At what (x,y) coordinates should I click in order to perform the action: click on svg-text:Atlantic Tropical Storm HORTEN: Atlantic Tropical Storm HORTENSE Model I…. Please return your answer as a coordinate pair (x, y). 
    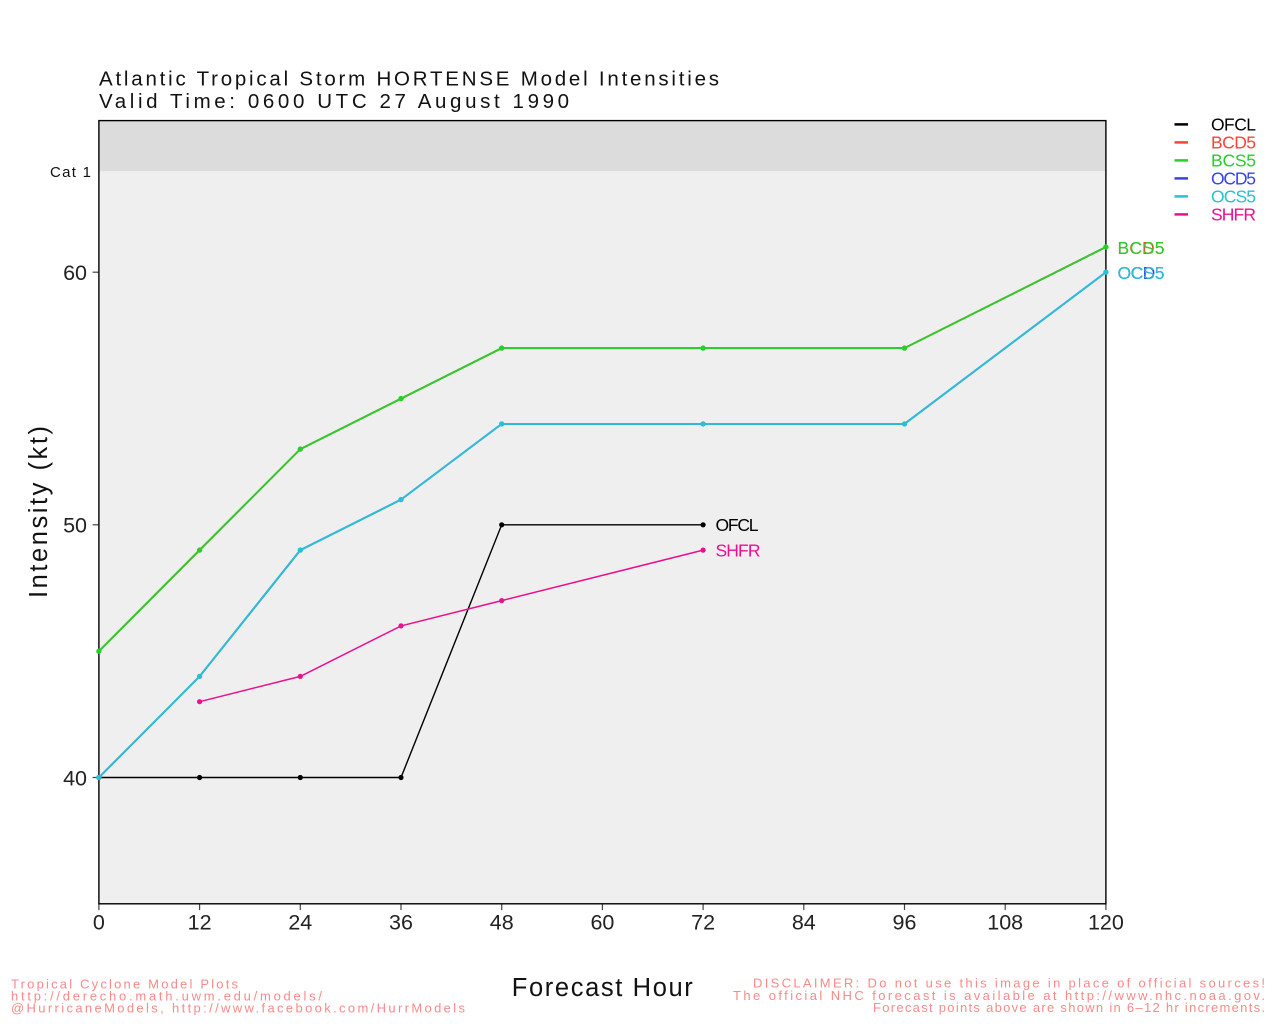
    Looking at the image, I should click on (409, 79).